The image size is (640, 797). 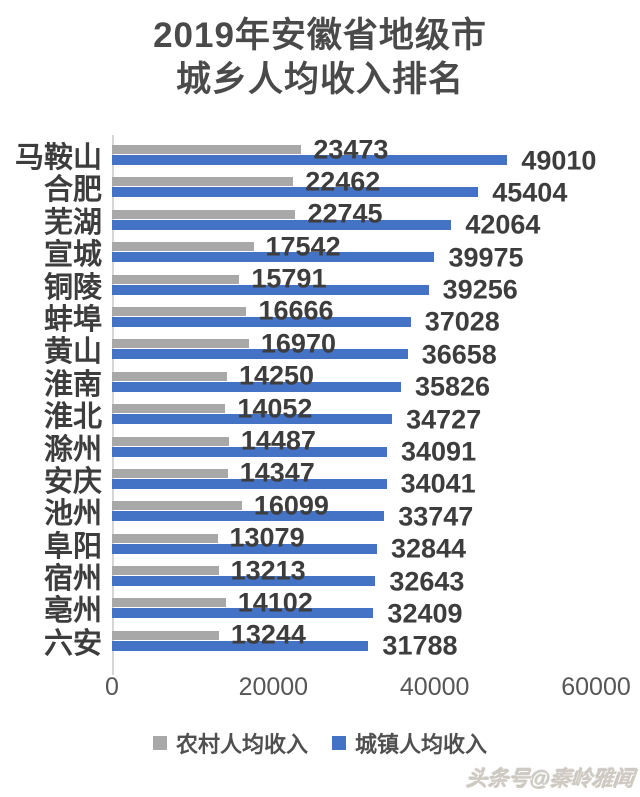 What do you see at coordinates (72, 643) in the screenshot?
I see `category-label: 六安` at bounding box center [72, 643].